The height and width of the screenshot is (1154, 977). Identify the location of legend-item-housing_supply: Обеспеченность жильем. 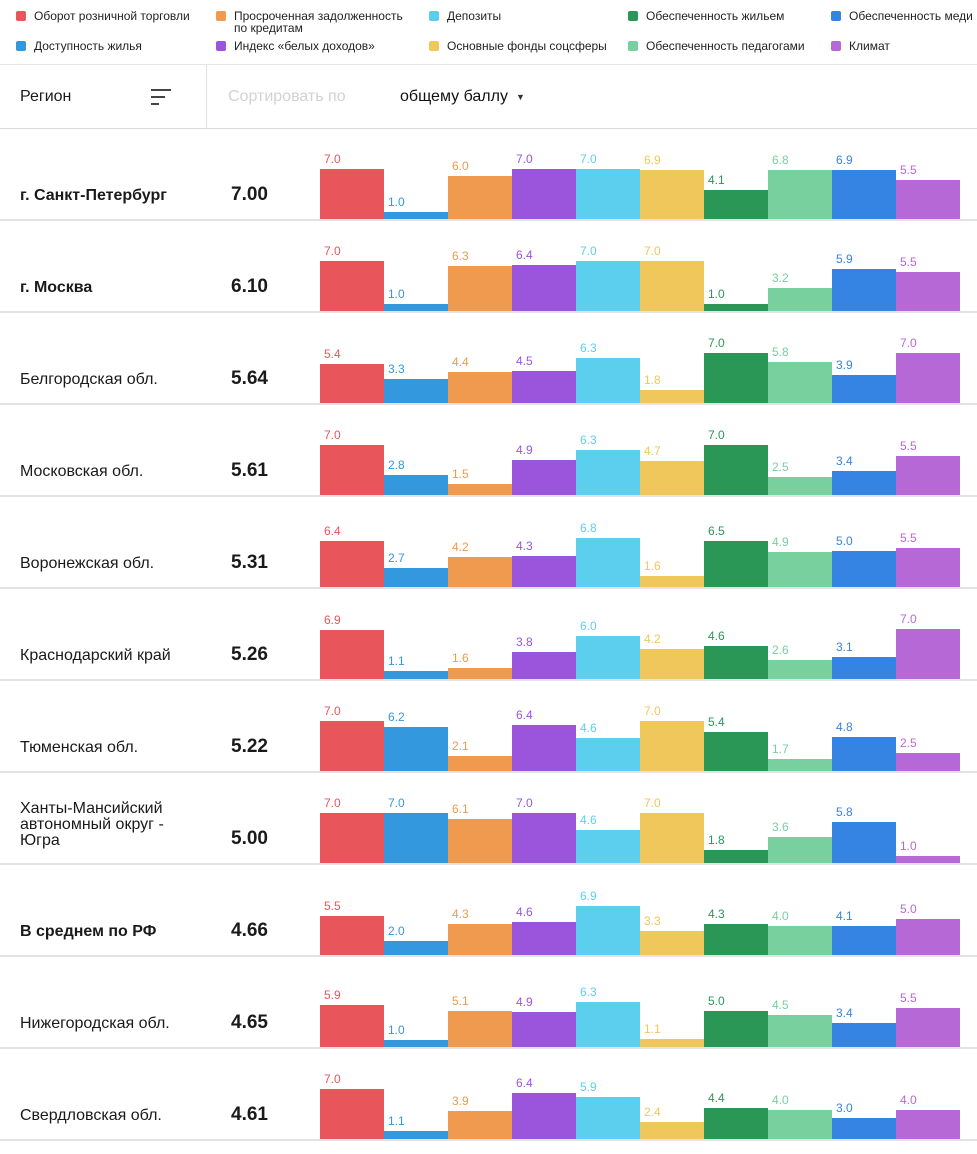
(706, 16).